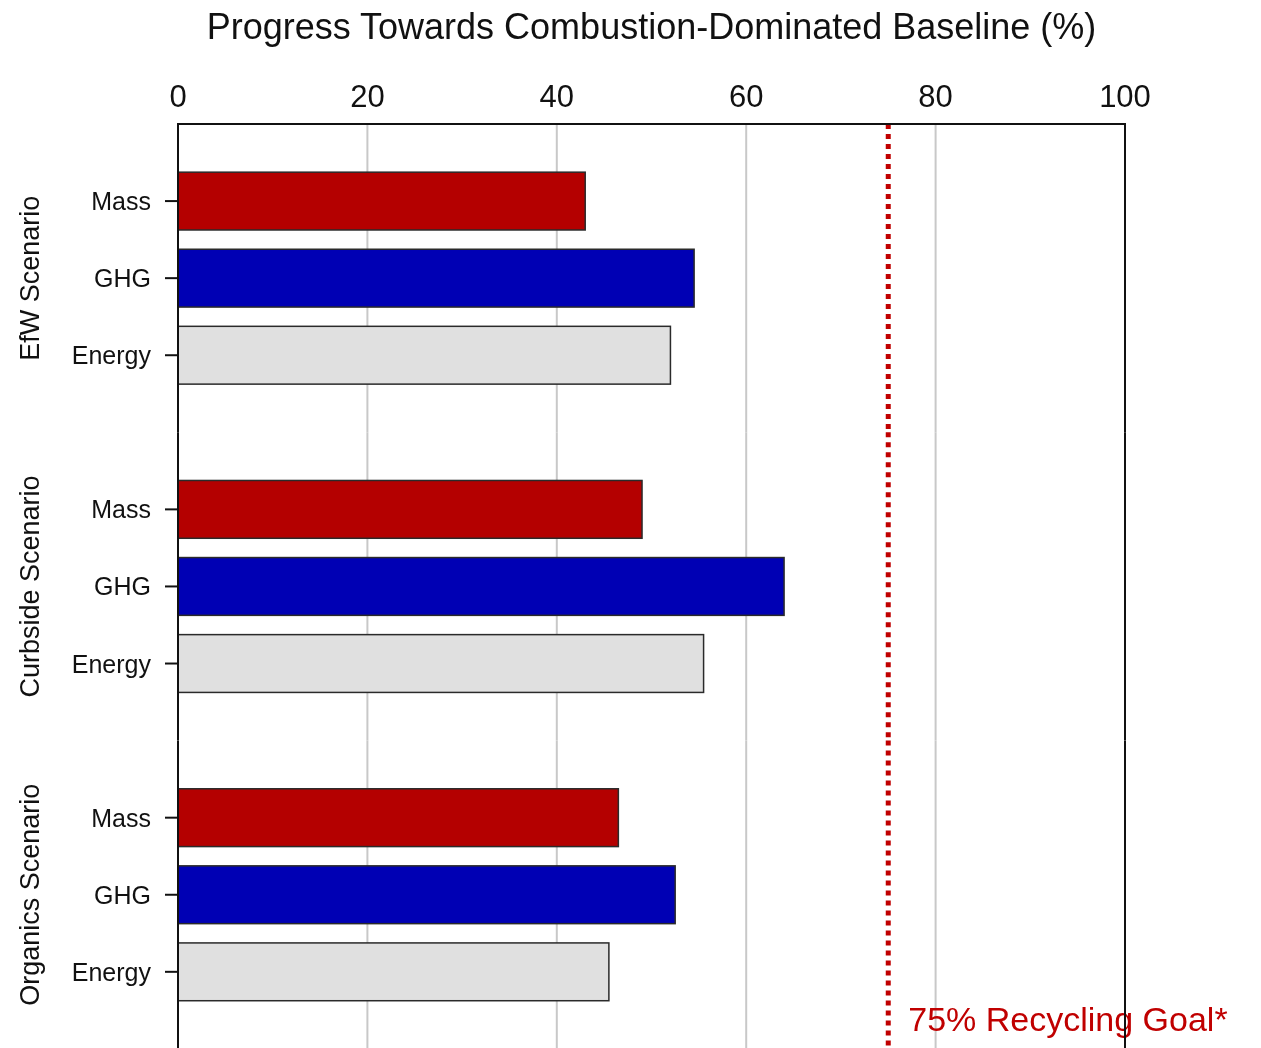 The image size is (1261, 1048). Describe the element at coordinates (30, 586) in the screenshot. I see `y-axis-title: Curbside Scenario` at that location.